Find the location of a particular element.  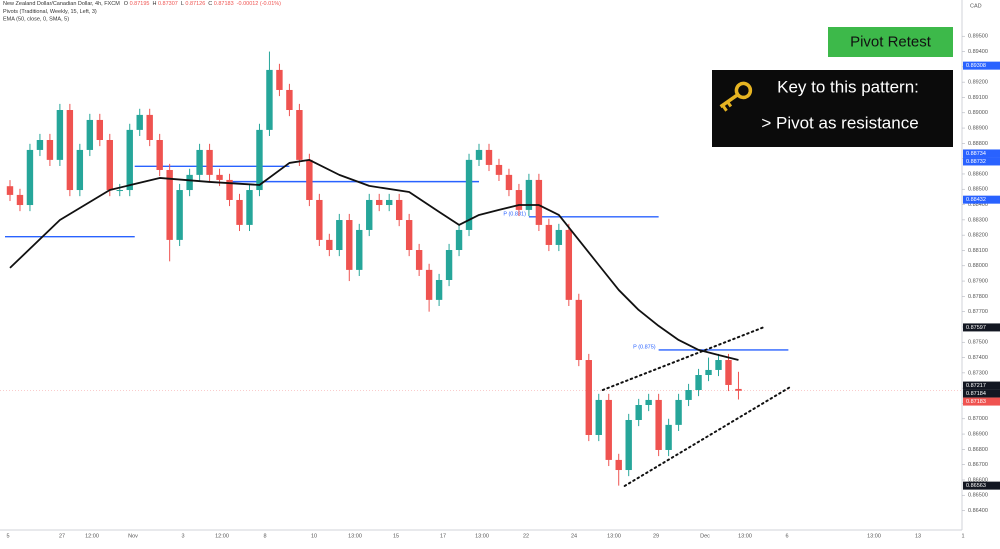

y-tick-label: 0.86800 is located at coordinates (978, 450).